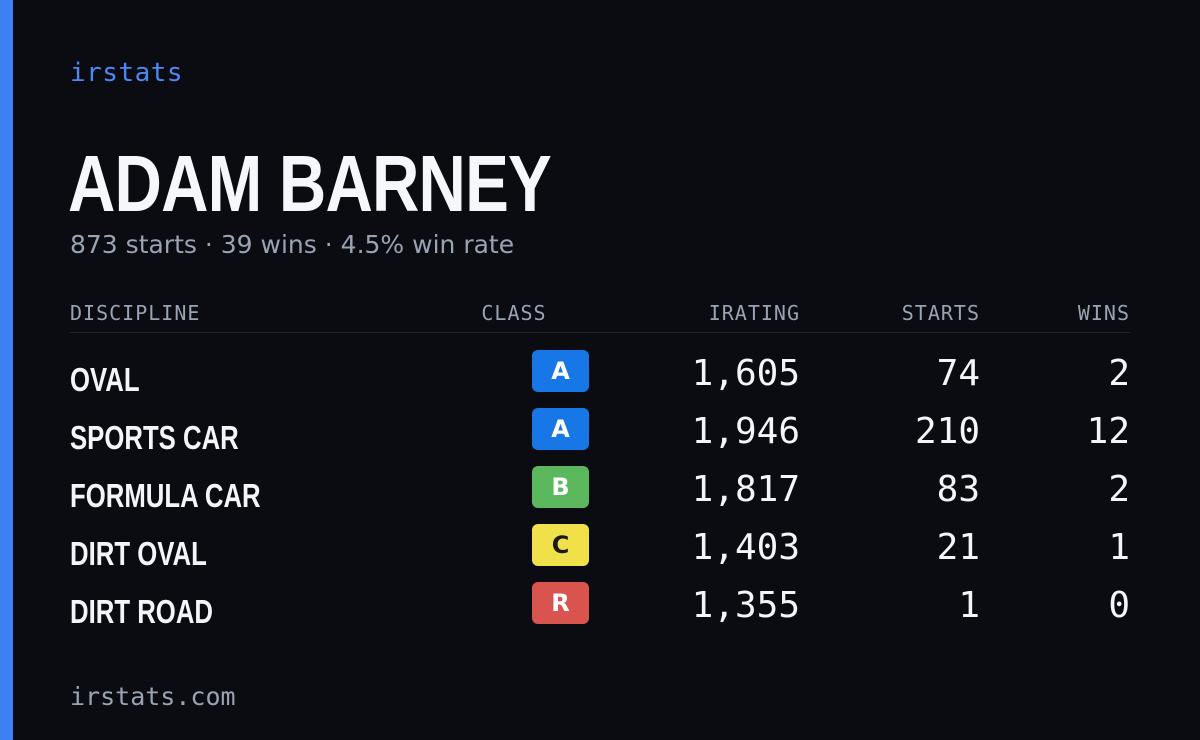  I want to click on wins-value: 1, so click(1119, 547).